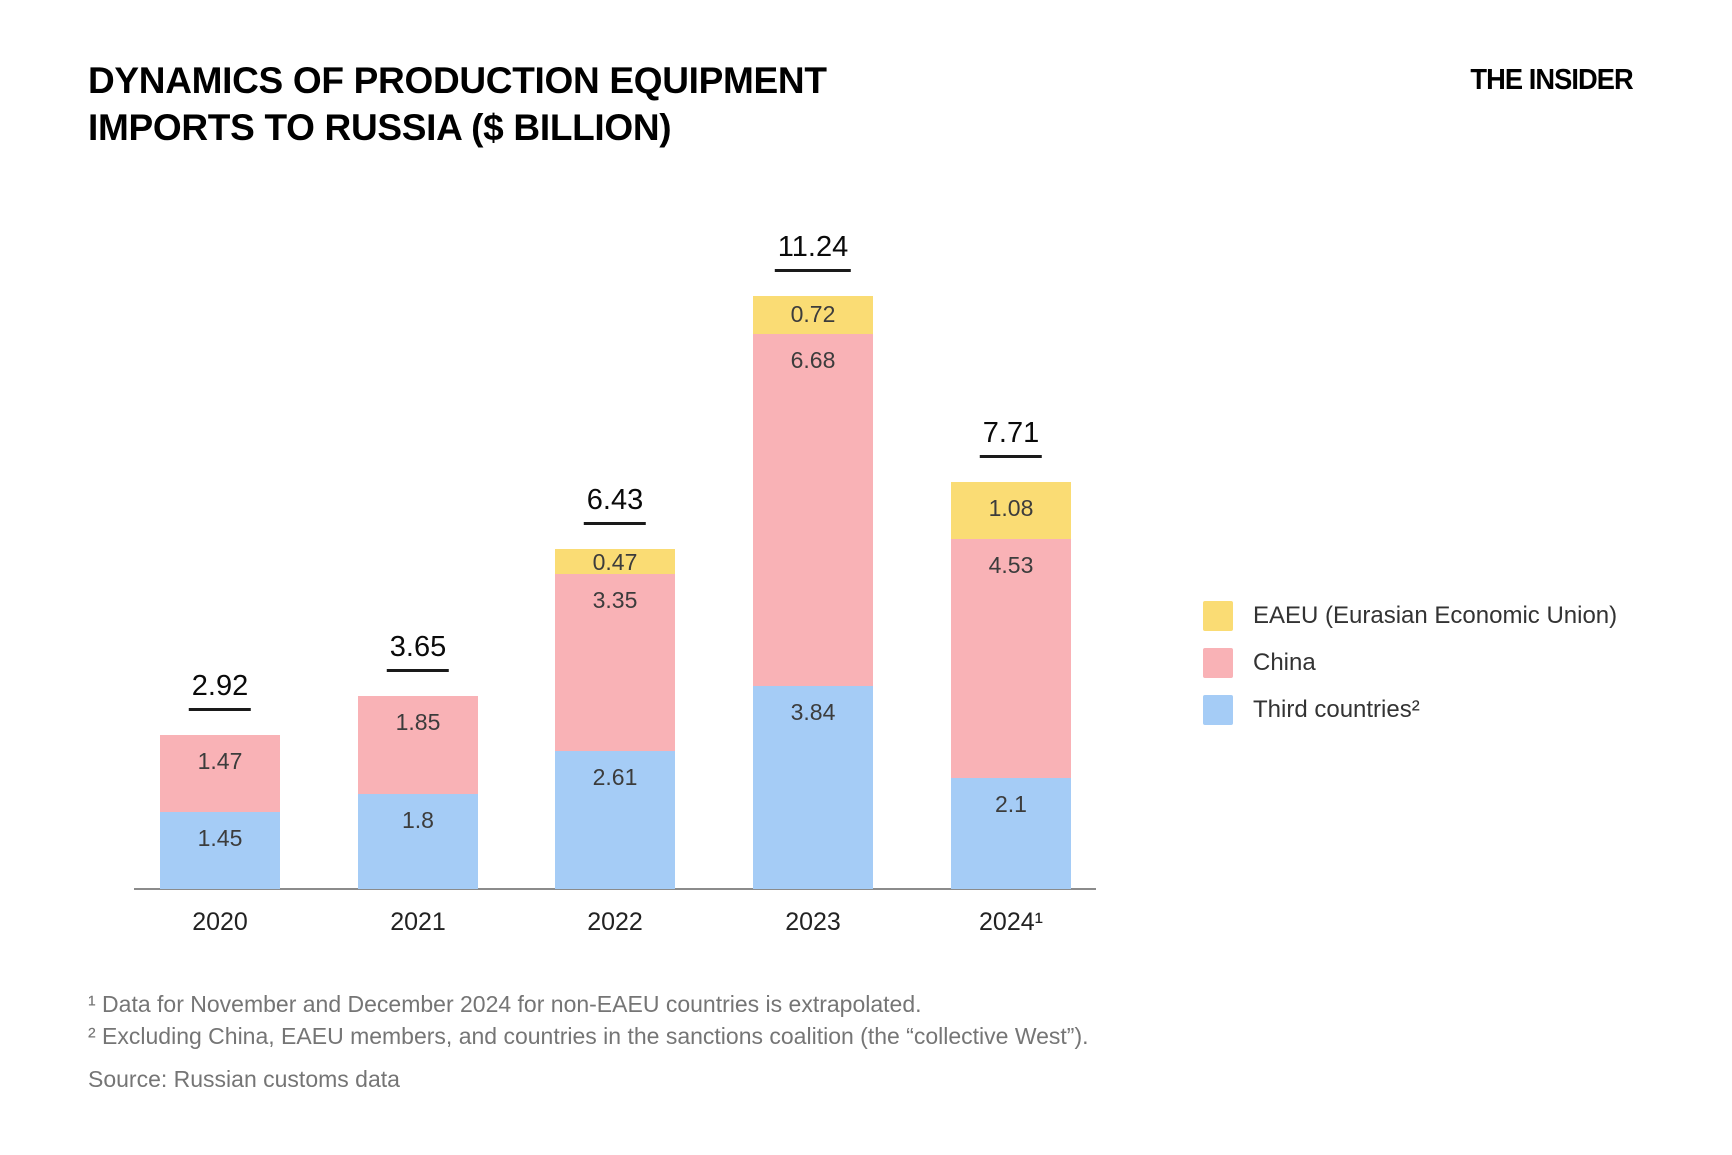 This screenshot has height=1155, width=1732. I want to click on bar-segment-third-countries-2020: 1.45, so click(220, 850).